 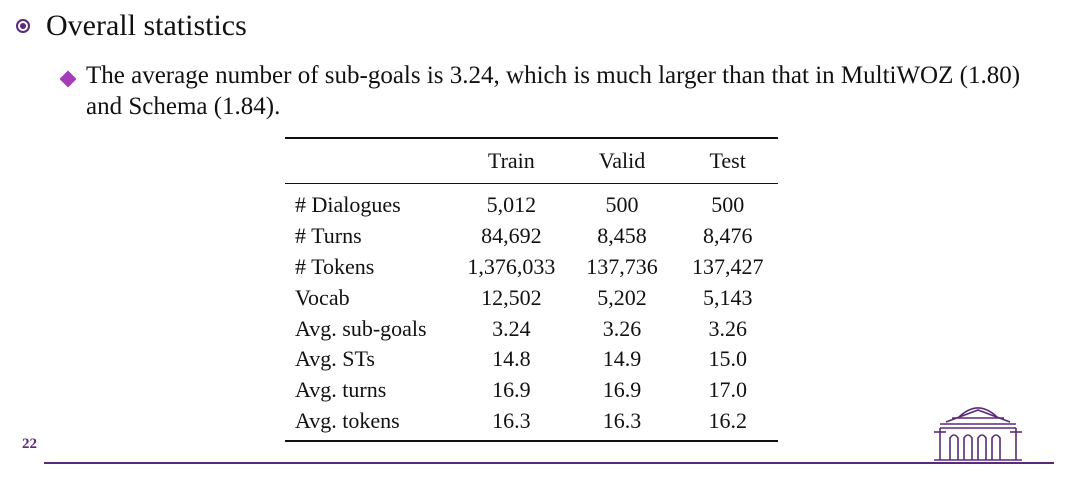 What do you see at coordinates (531, 390) in the screenshot?
I see `table-row: Avg. turns 16.9 16.9 17.0` at bounding box center [531, 390].